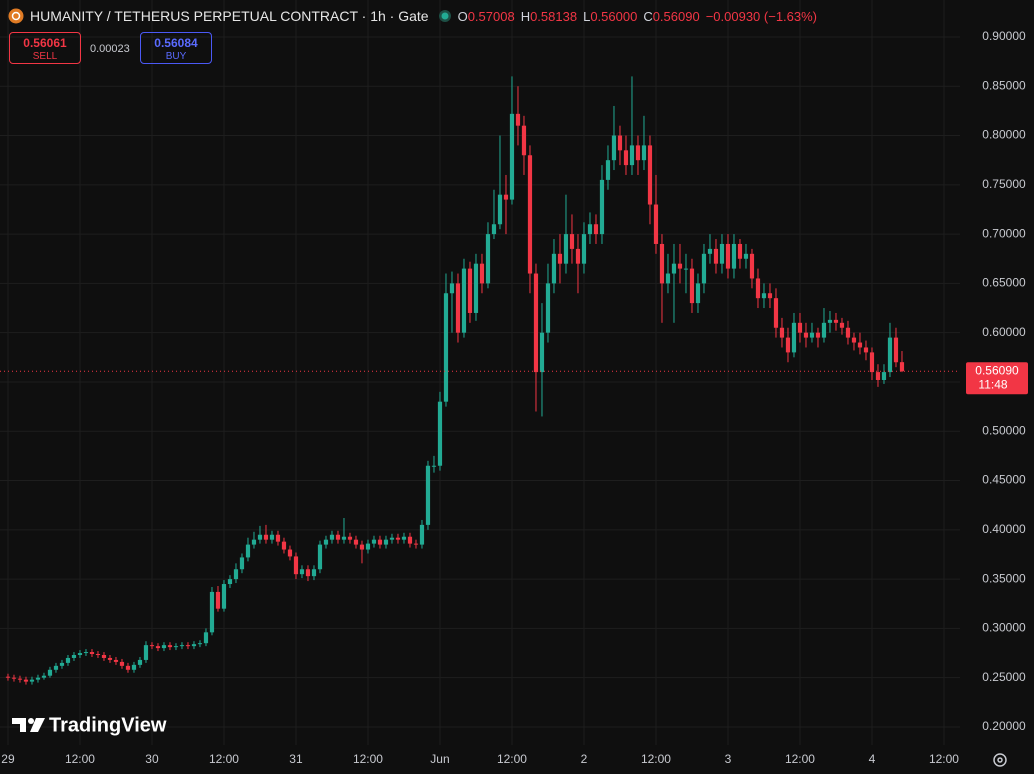 This screenshot has height=774, width=1034. What do you see at coordinates (45, 48) in the screenshot?
I see `sell-button: 0.56061 SELL` at bounding box center [45, 48].